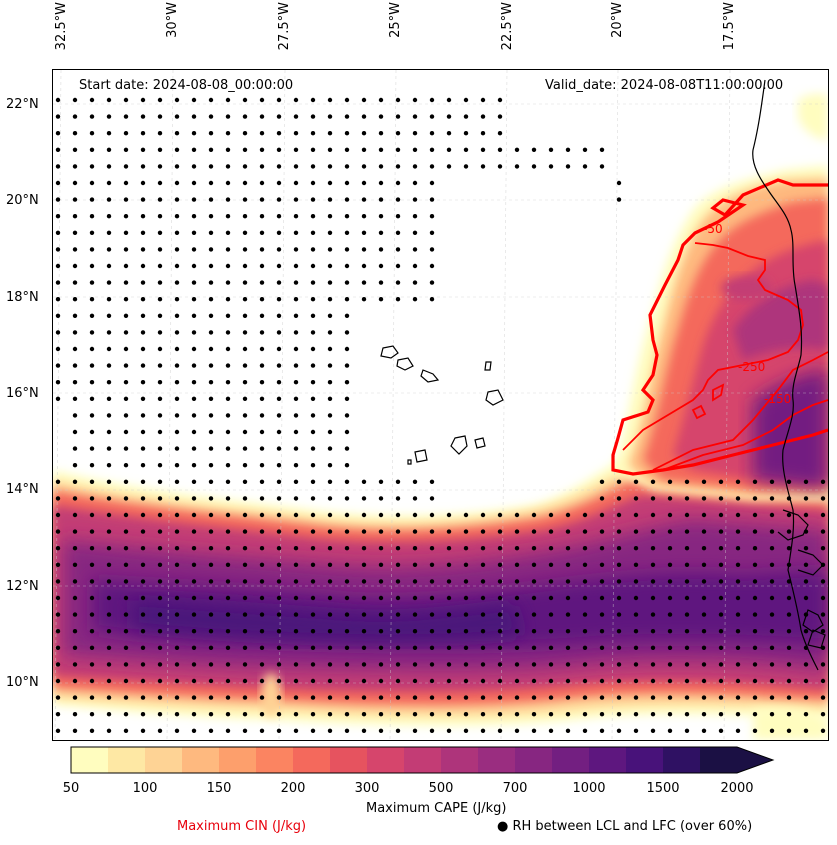 This screenshot has height=845, width=837. I want to click on lat-label-12n: 12°N, so click(22, 586).